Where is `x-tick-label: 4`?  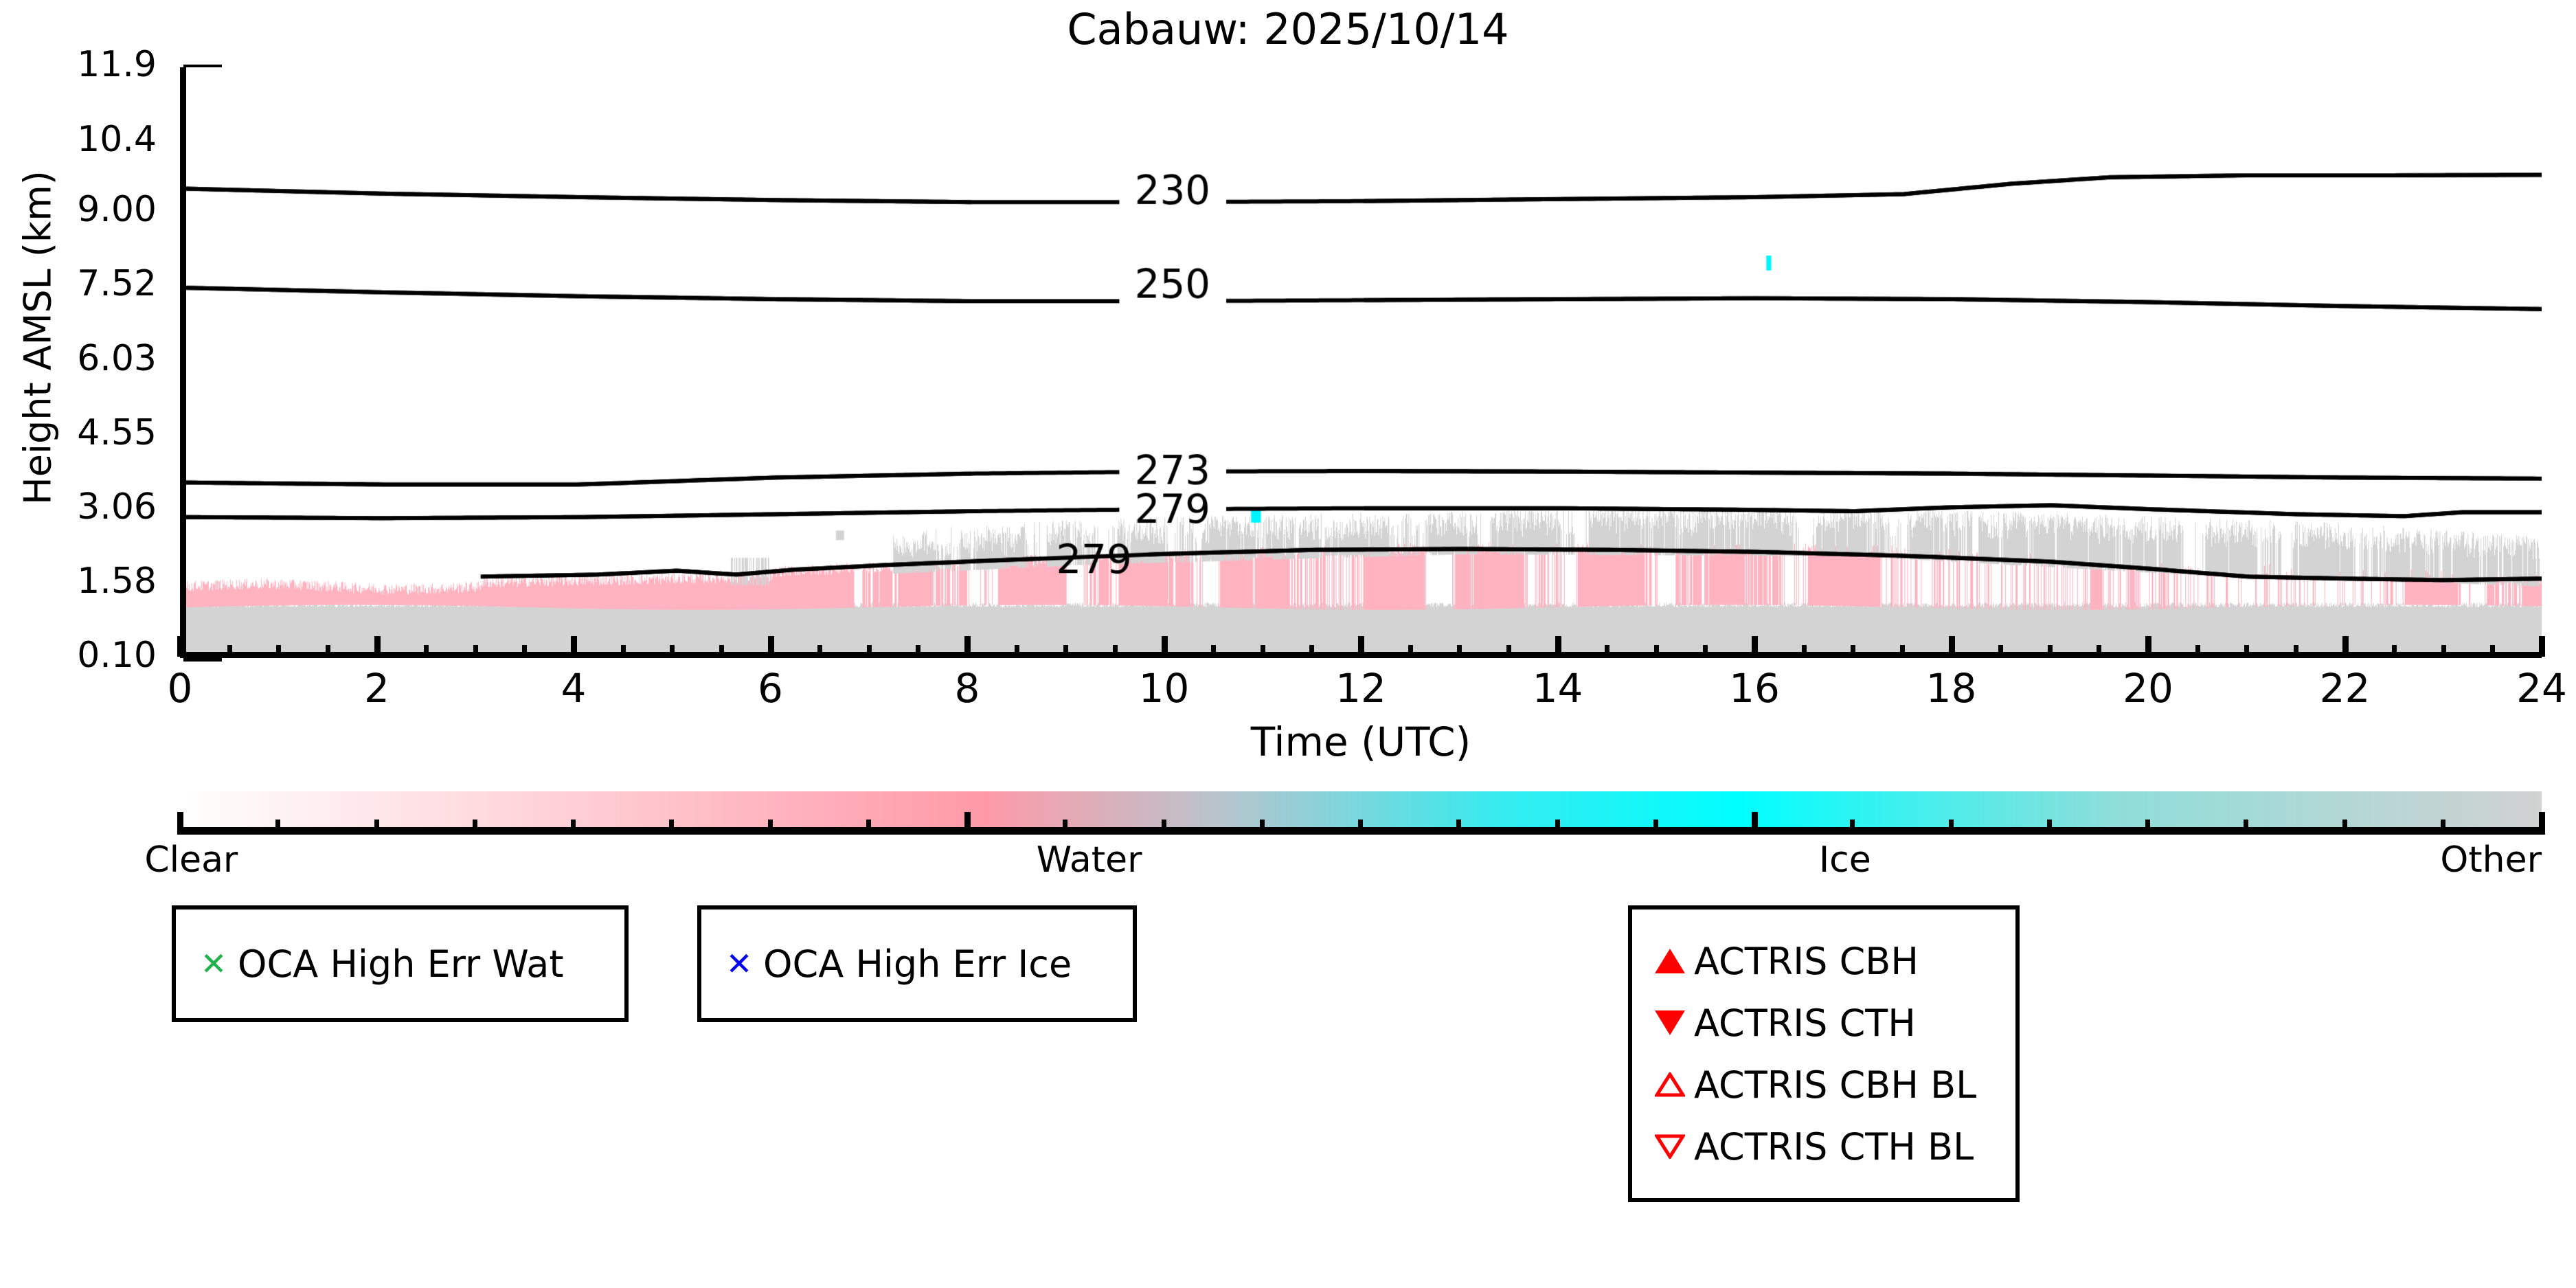
x-tick-label: 4 is located at coordinates (574, 688).